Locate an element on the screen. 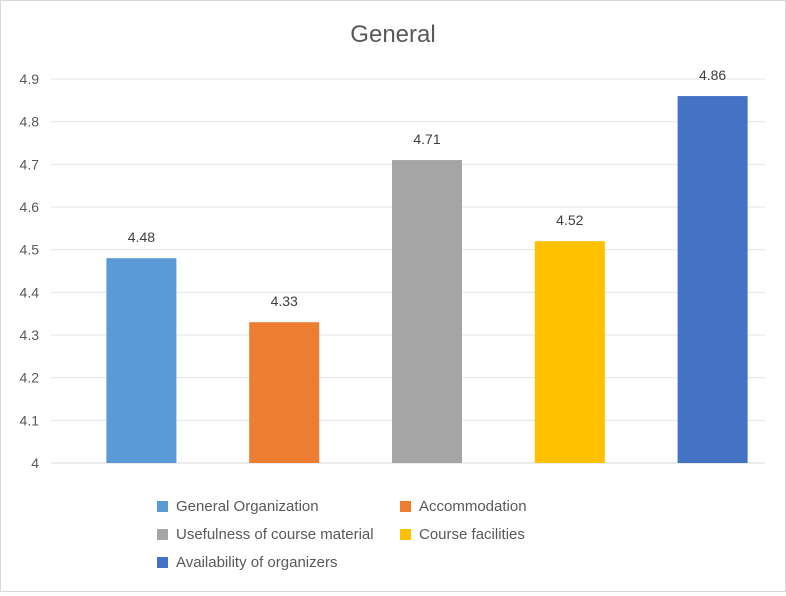  y-tick-label: 4.1 is located at coordinates (30, 420).